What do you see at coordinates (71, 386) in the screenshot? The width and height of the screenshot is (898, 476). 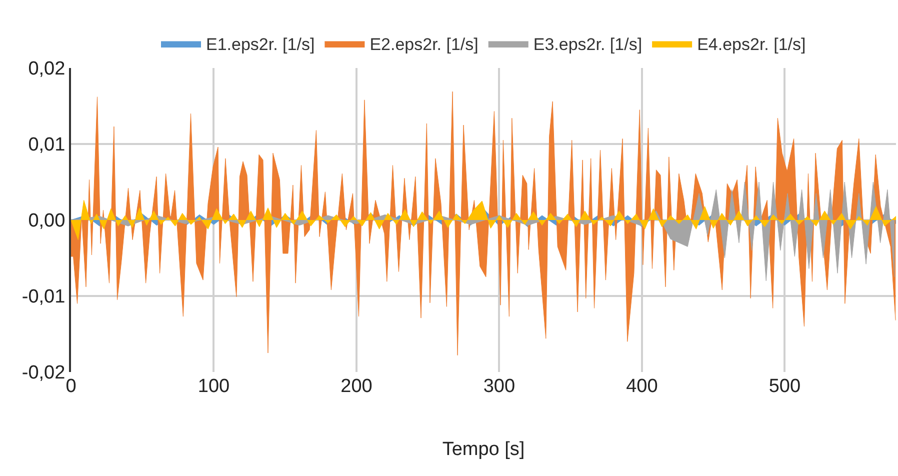 I see `x-tick-label: 0` at bounding box center [71, 386].